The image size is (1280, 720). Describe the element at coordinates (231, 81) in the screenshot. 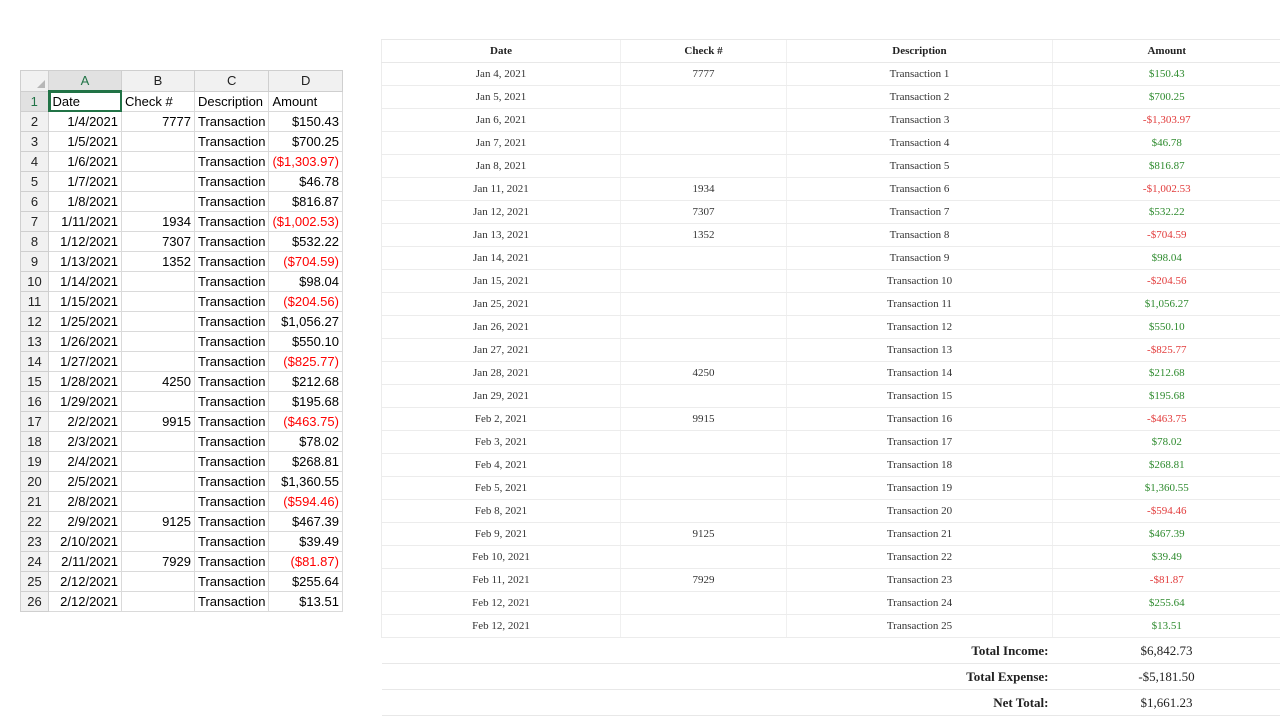

I see `column-header-c: C` at that location.